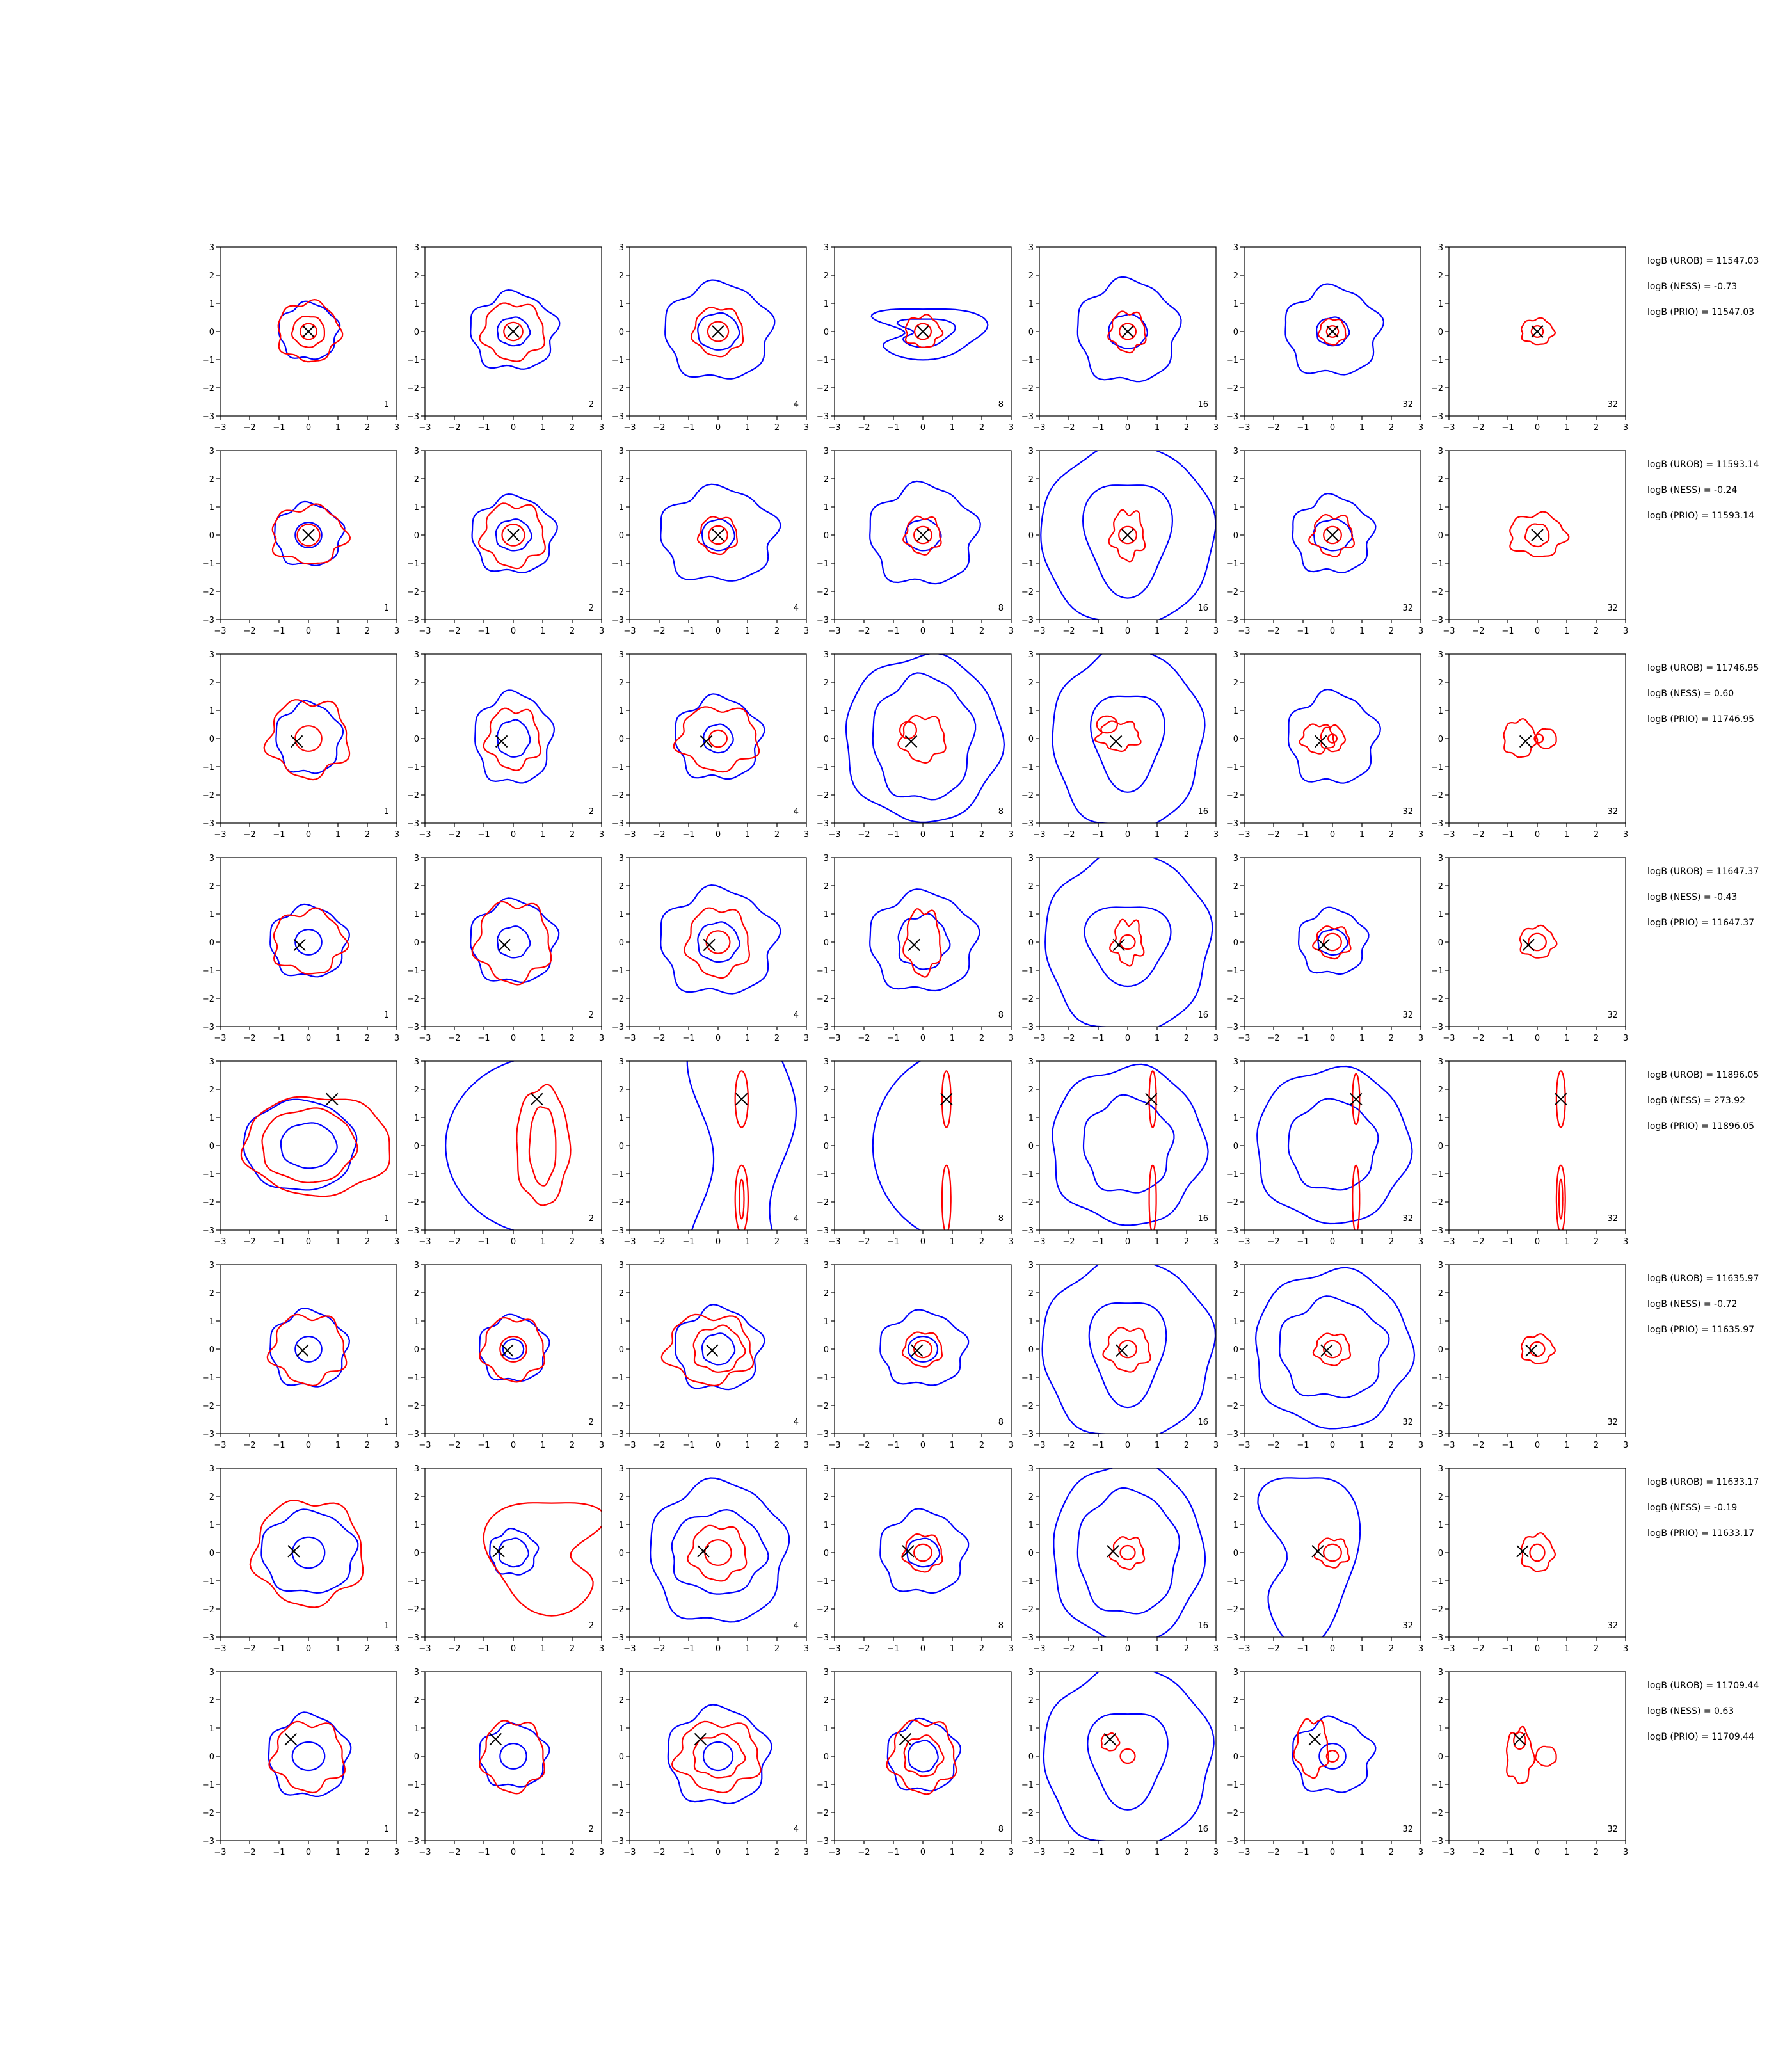 This screenshot has width=1792, height=2048. I want to click on panel-r5-c4: −3 −2 −1 0 1 2 3 −3 −2 −1 0 1 2 3 8, so click(915, 1152).